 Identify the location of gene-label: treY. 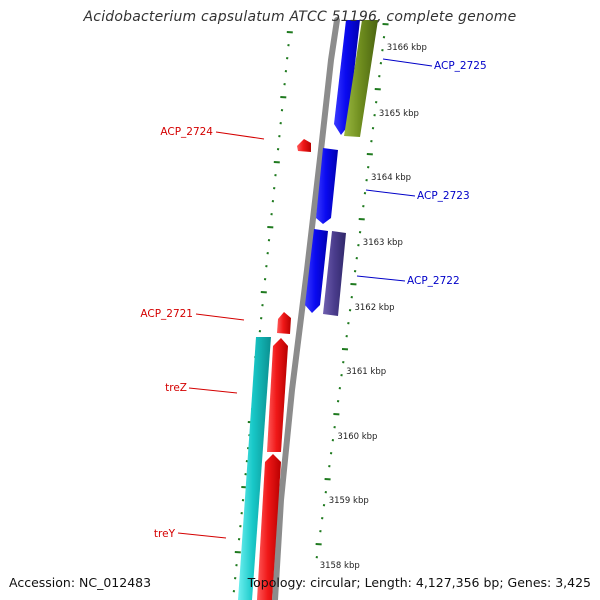
(165, 534).